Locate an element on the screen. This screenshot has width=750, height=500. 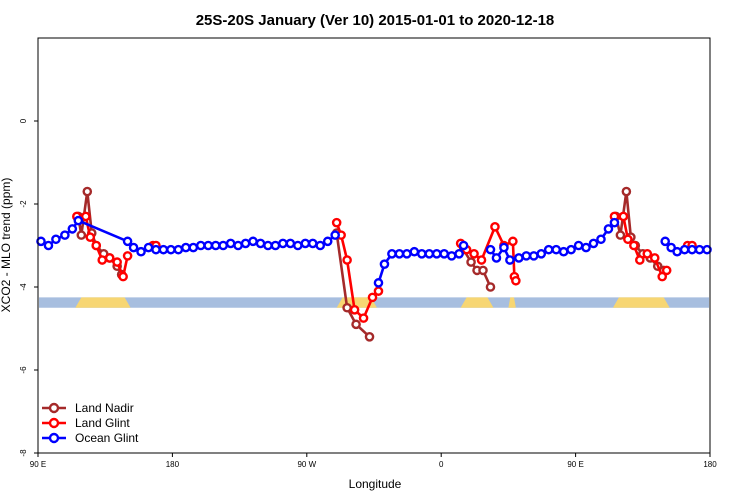
ocean-band is located at coordinates (374, 302).